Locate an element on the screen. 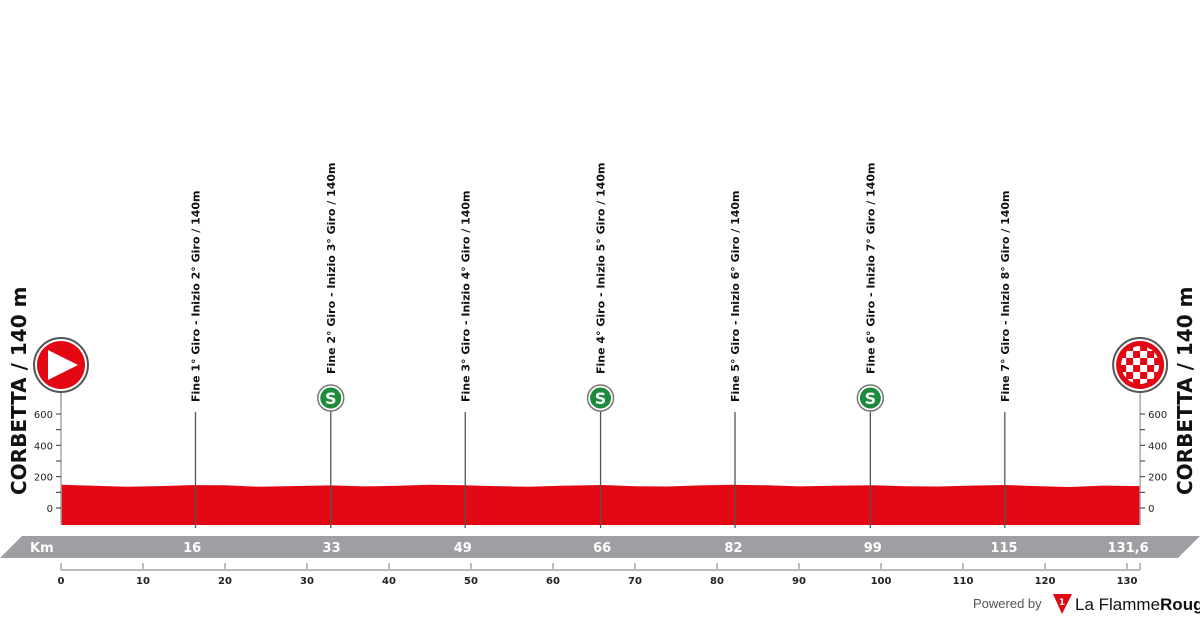 The image size is (1200, 620). x-tick-label: 30 is located at coordinates (307, 581).